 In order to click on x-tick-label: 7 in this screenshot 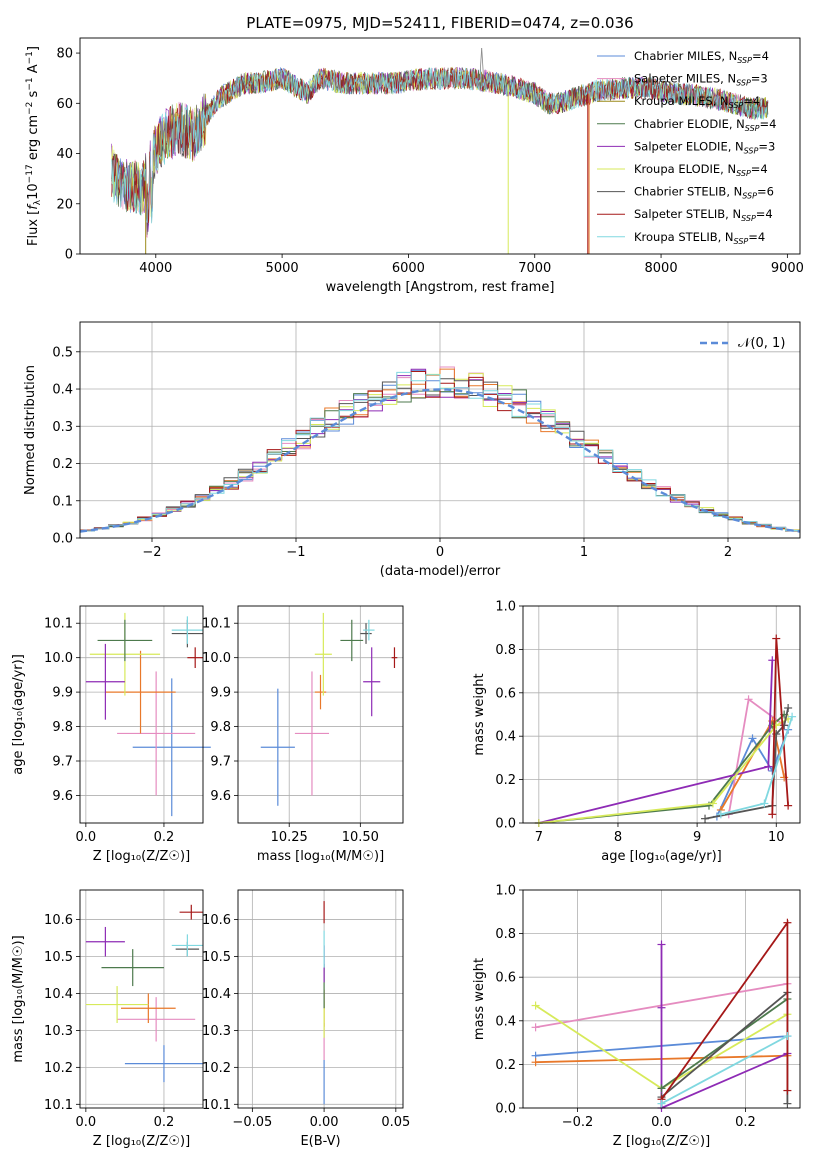, I will do `click(539, 837)`.